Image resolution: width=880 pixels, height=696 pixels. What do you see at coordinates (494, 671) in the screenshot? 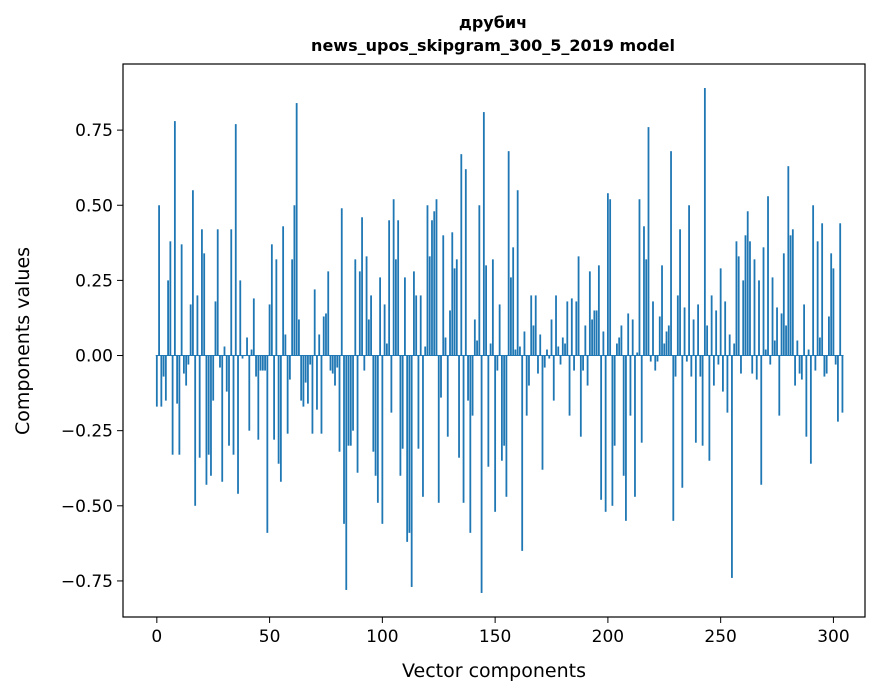
I see `x-axis-label: Vector components` at bounding box center [494, 671].